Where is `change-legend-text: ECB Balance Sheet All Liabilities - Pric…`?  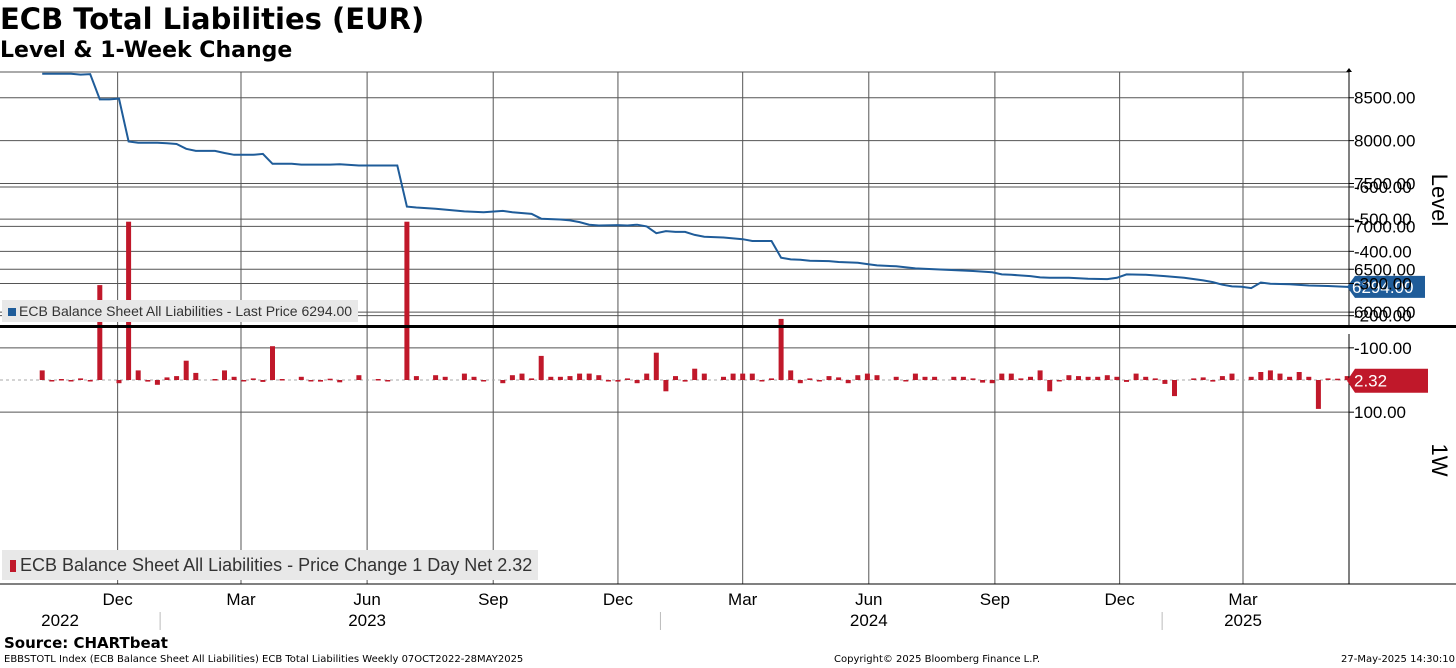 change-legend-text: ECB Balance Sheet All Liabilities - Pric… is located at coordinates (276, 565).